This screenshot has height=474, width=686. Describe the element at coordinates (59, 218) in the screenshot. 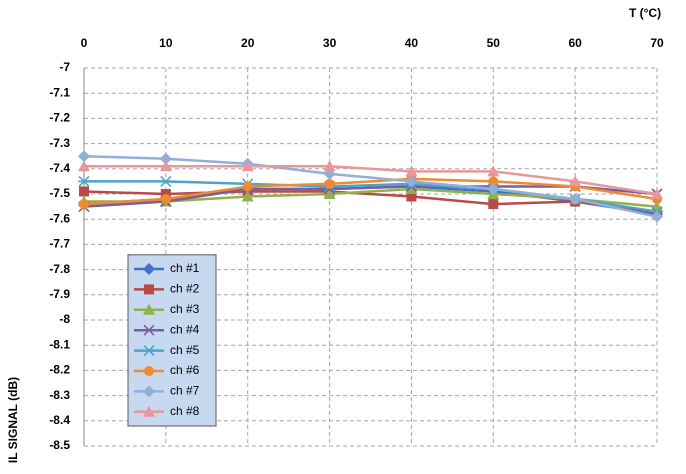

I see `y-tick-label: -7.6` at that location.